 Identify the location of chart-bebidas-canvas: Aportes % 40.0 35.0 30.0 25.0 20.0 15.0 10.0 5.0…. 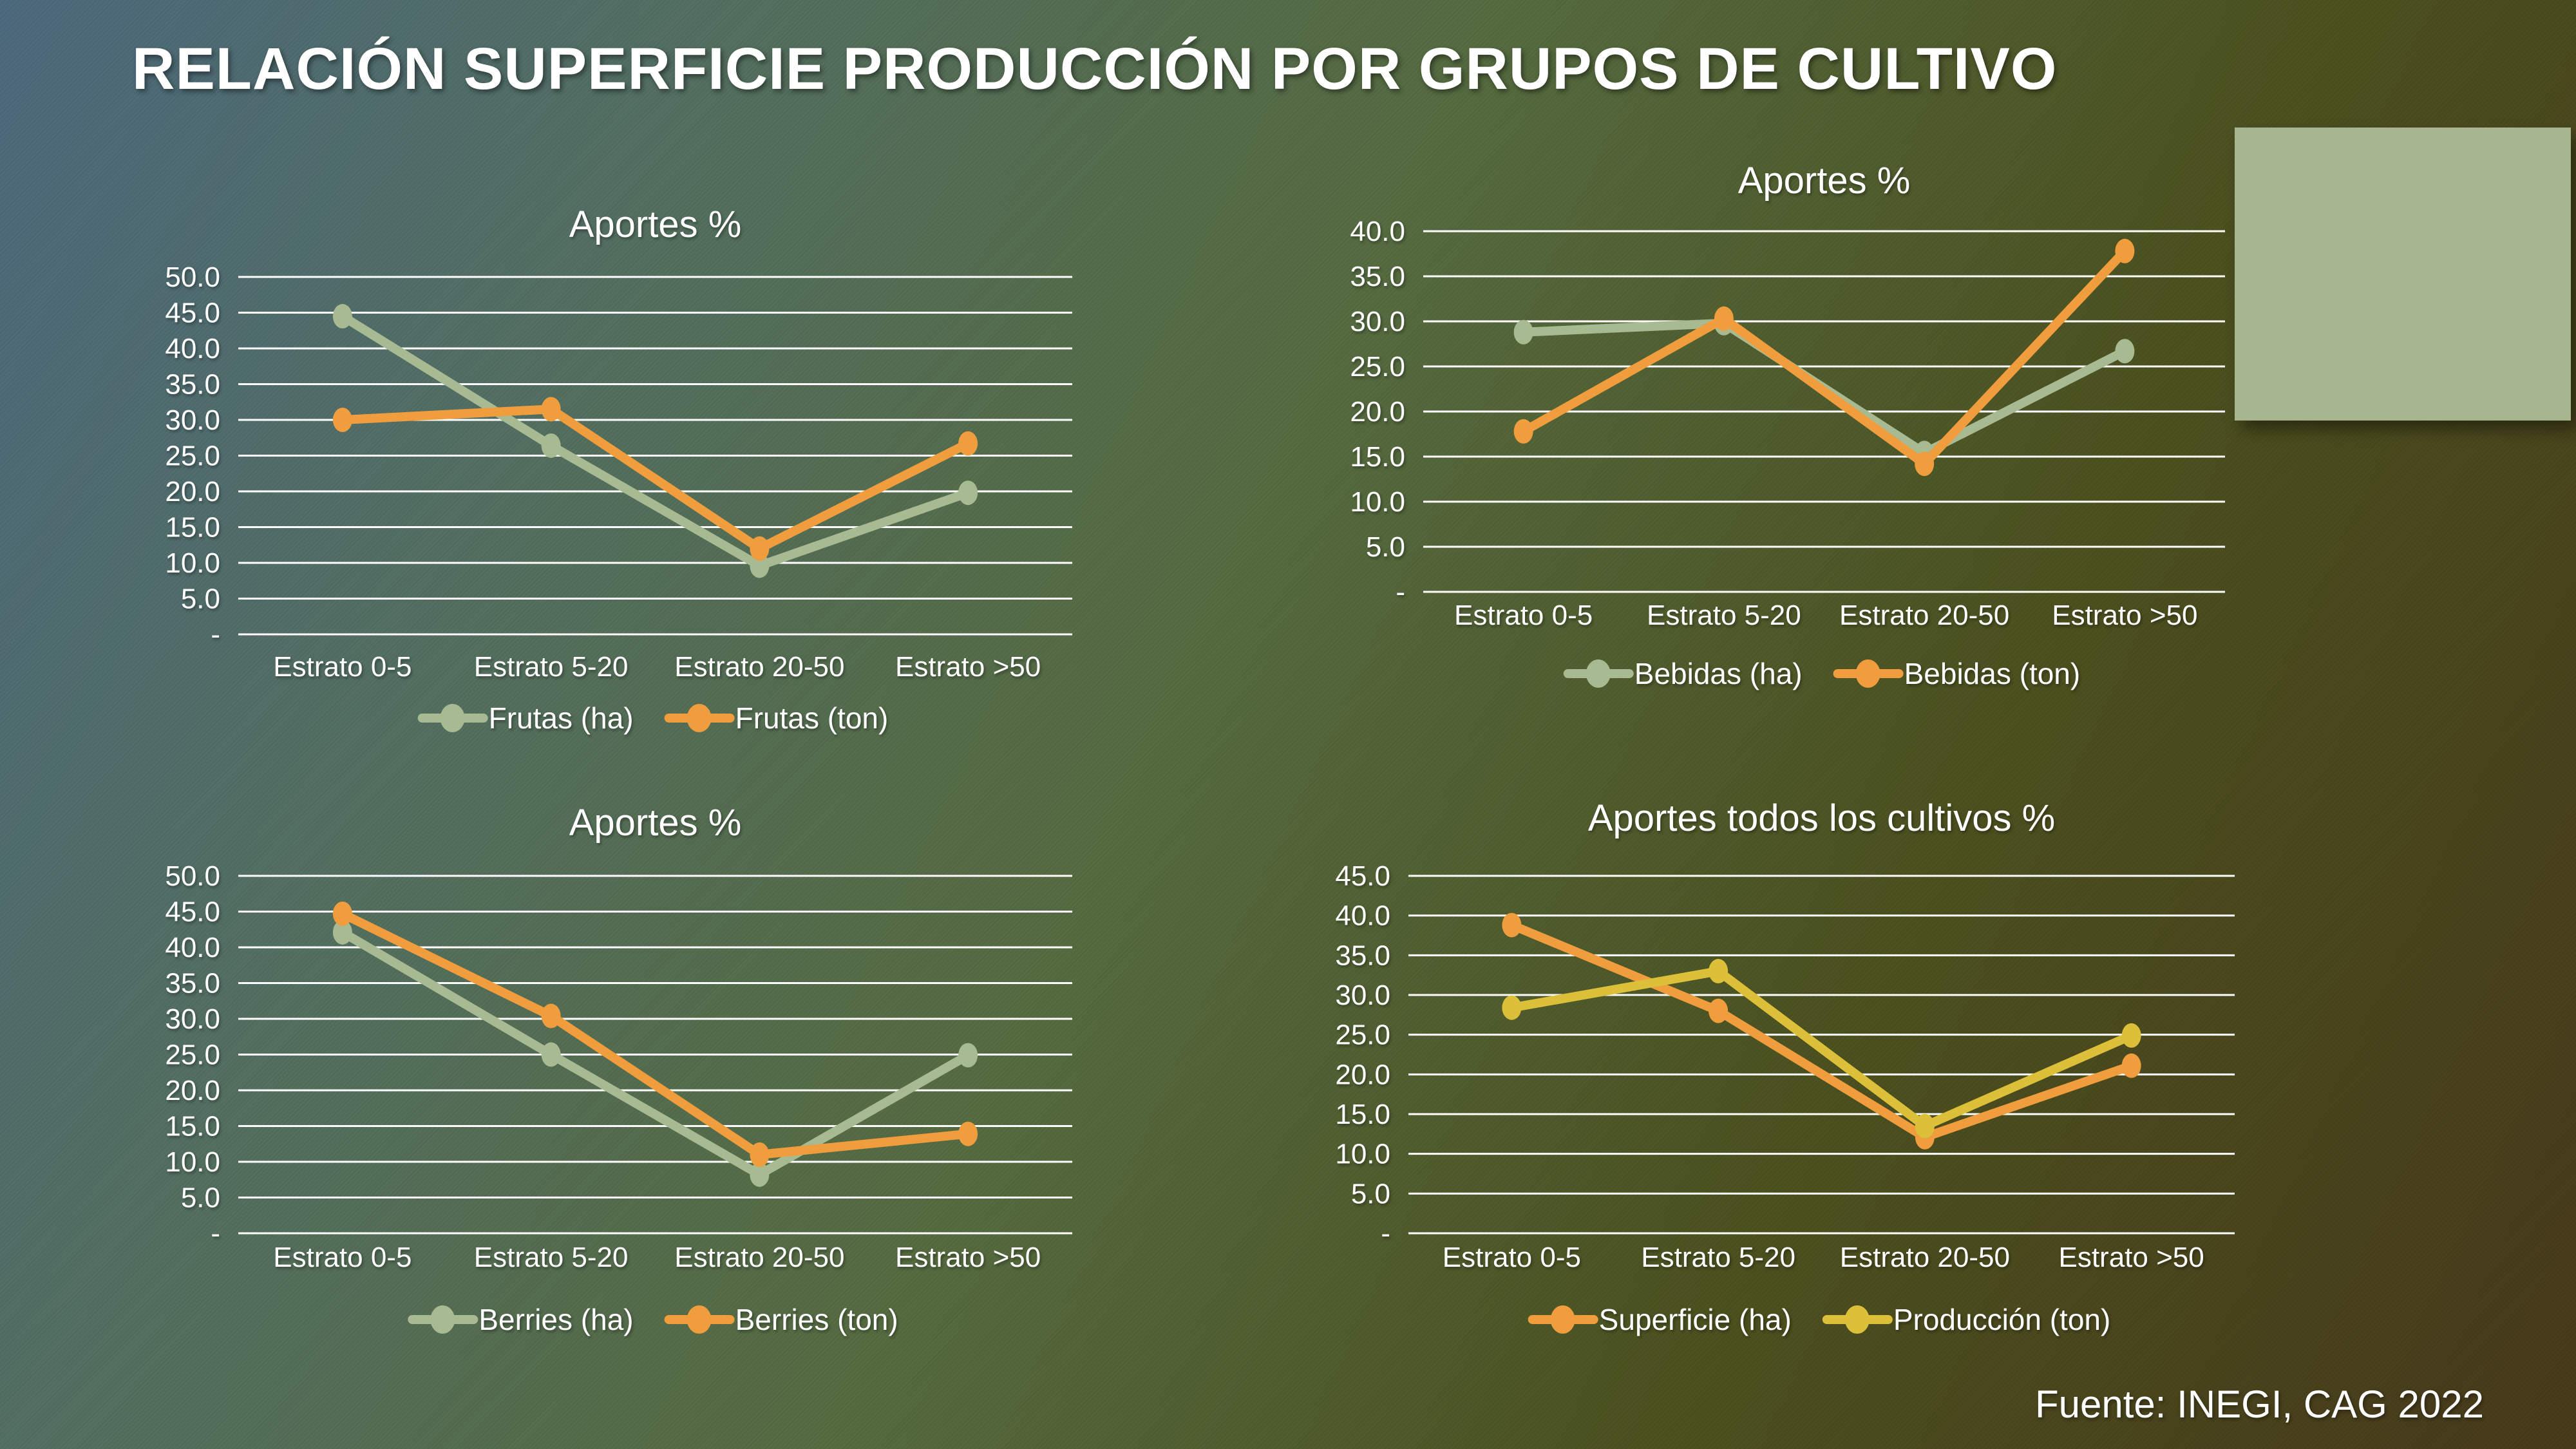
(1787, 425).